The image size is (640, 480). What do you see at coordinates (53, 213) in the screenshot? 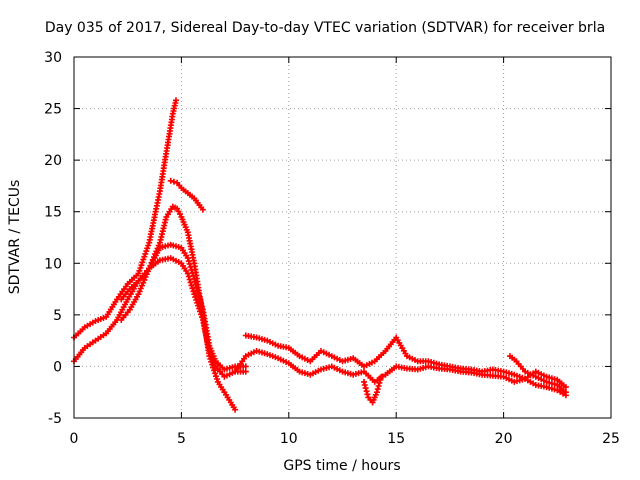
I see `y-tick-label: 15` at bounding box center [53, 213].